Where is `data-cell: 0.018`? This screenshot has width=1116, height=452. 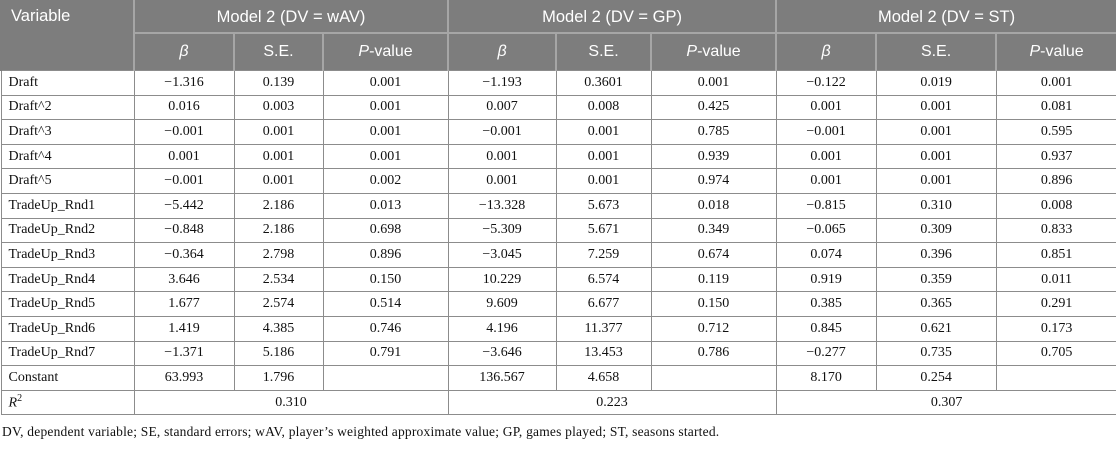 data-cell: 0.018 is located at coordinates (713, 205).